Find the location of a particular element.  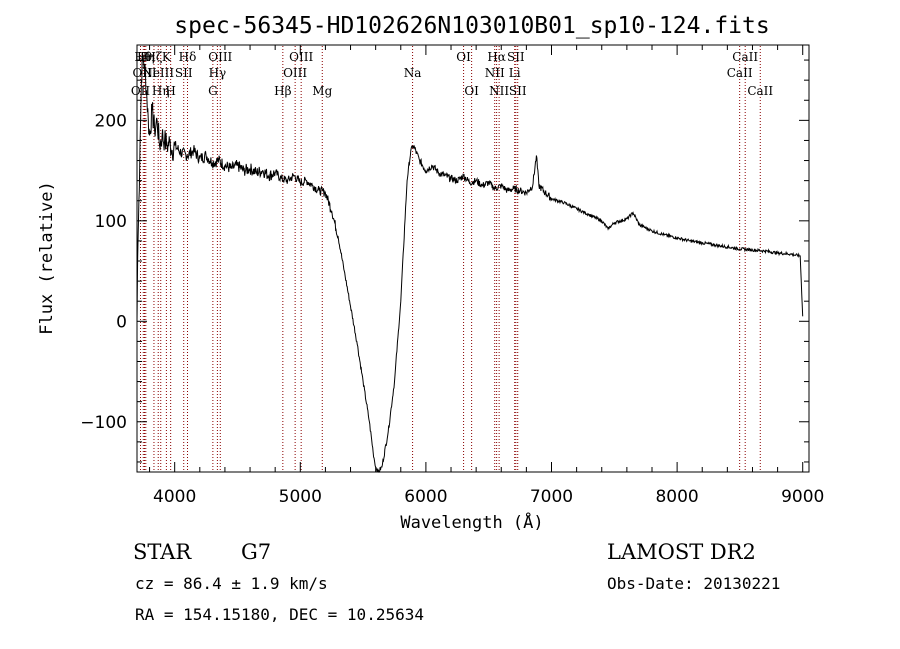

x-tick-label: 5000 is located at coordinates (300, 497).